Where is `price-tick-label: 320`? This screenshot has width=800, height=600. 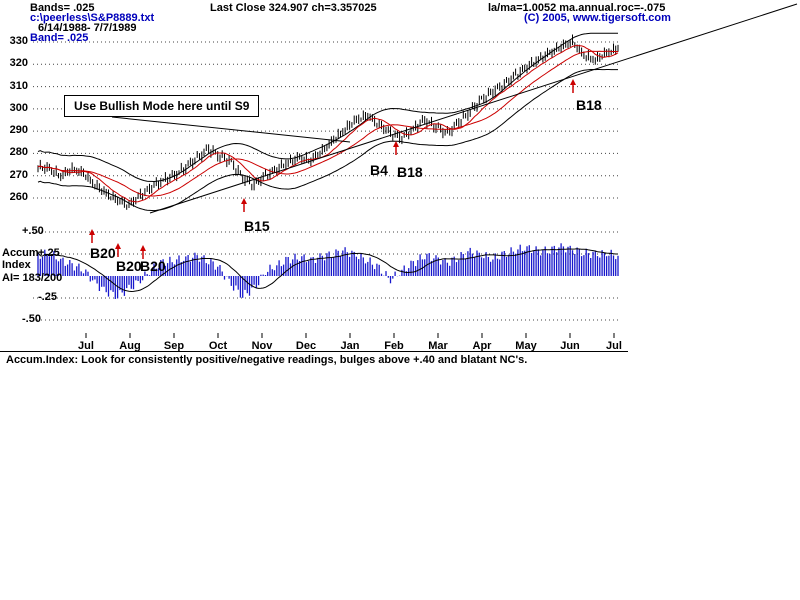 price-tick-label: 320 is located at coordinates (18, 63).